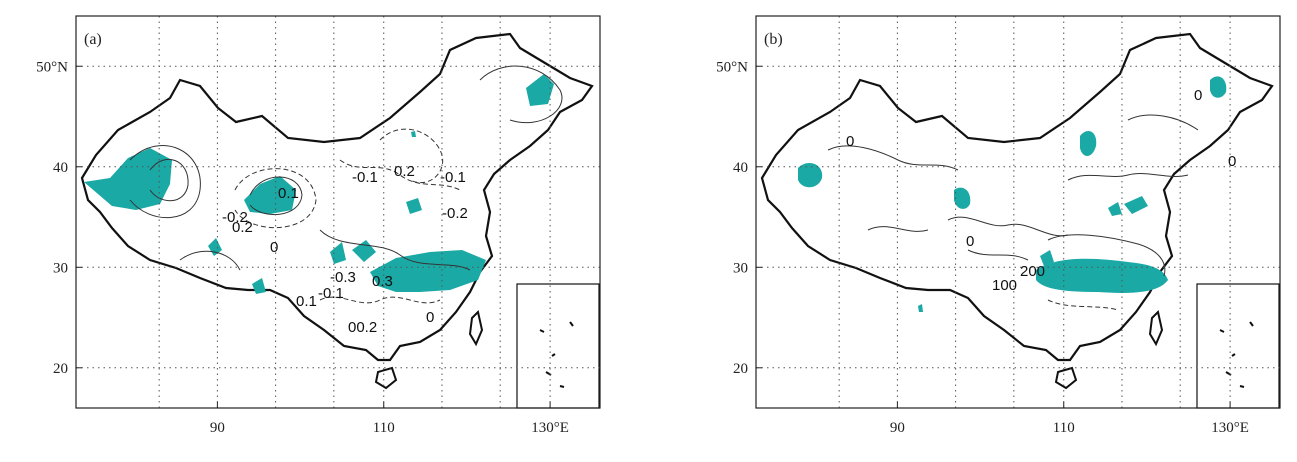  Describe the element at coordinates (428, 271) in the screenshot. I see `shade-yangtze-lower` at that location.